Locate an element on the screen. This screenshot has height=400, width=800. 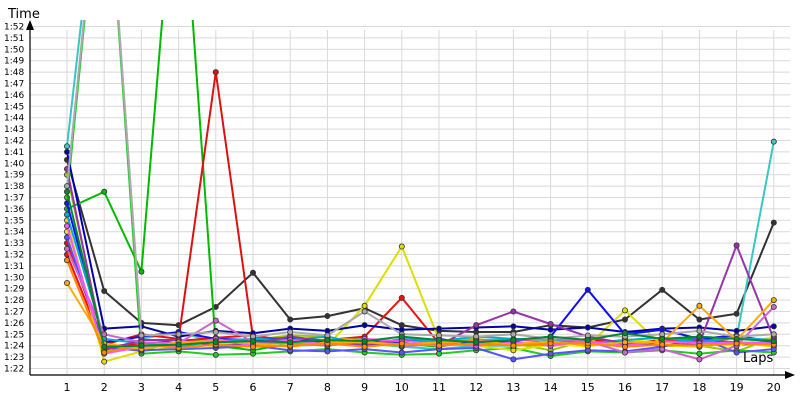
y-tick-label: 1:49 is located at coordinates (14, 62).